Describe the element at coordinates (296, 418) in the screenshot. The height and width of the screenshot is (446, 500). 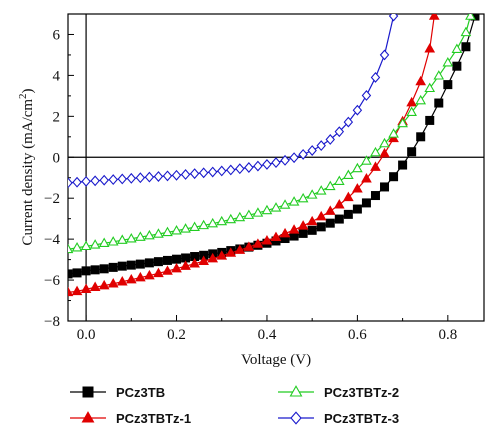
I see `legend-marker` at that location.